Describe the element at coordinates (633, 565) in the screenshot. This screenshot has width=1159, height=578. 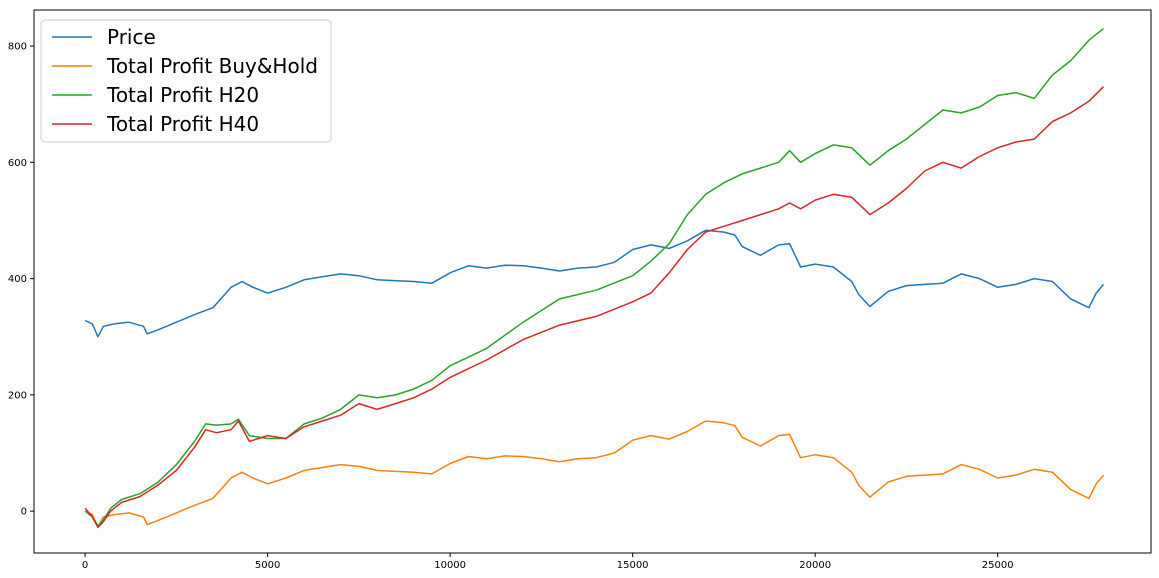
I see `x-tick-label: 15000` at that location.